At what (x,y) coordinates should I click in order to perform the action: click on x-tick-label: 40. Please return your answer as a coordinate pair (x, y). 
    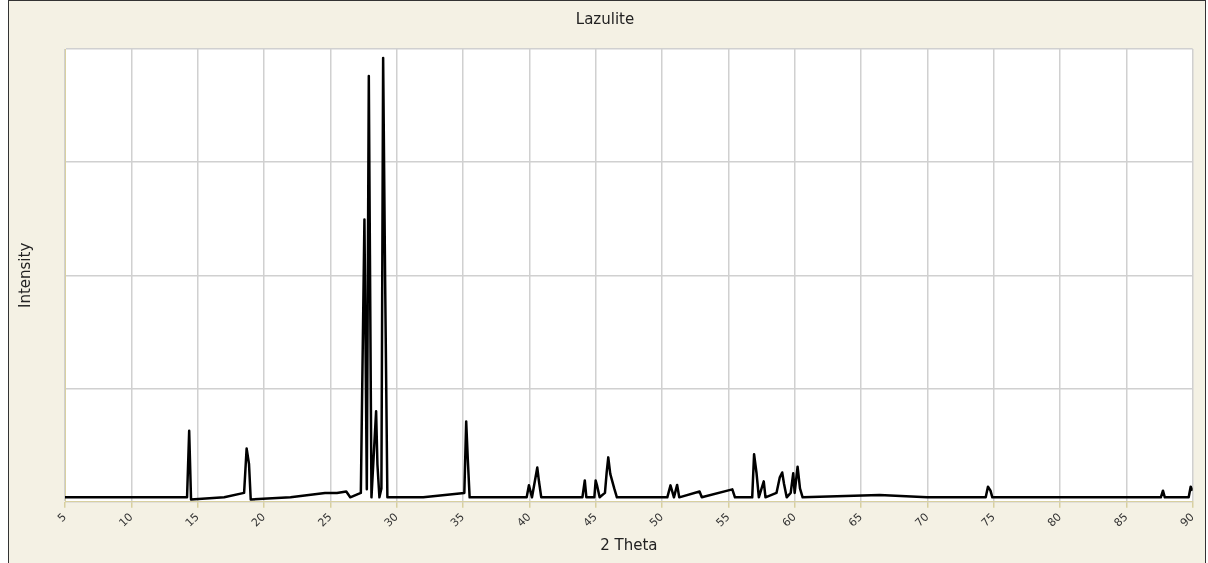
    Looking at the image, I should click on (524, 520).